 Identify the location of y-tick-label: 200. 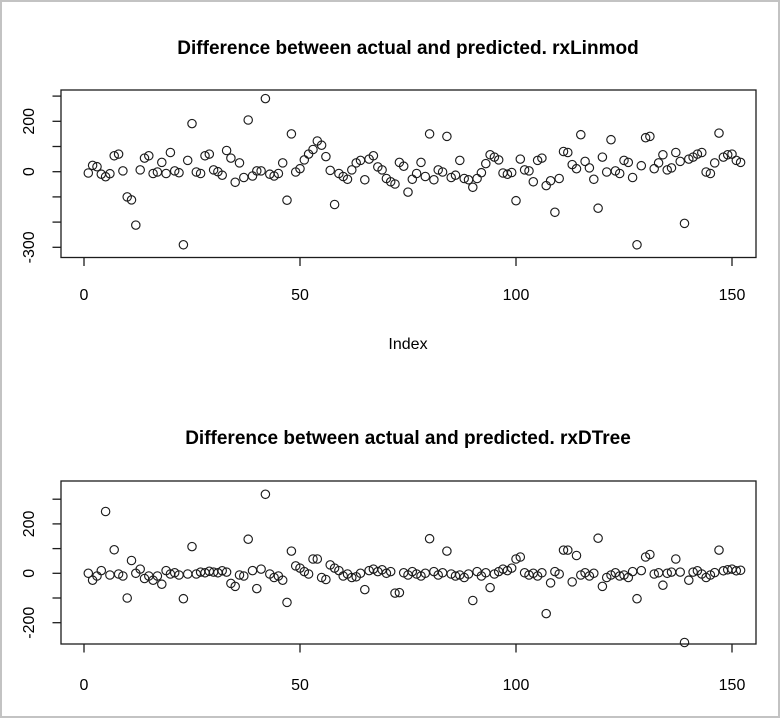
(29, 121).